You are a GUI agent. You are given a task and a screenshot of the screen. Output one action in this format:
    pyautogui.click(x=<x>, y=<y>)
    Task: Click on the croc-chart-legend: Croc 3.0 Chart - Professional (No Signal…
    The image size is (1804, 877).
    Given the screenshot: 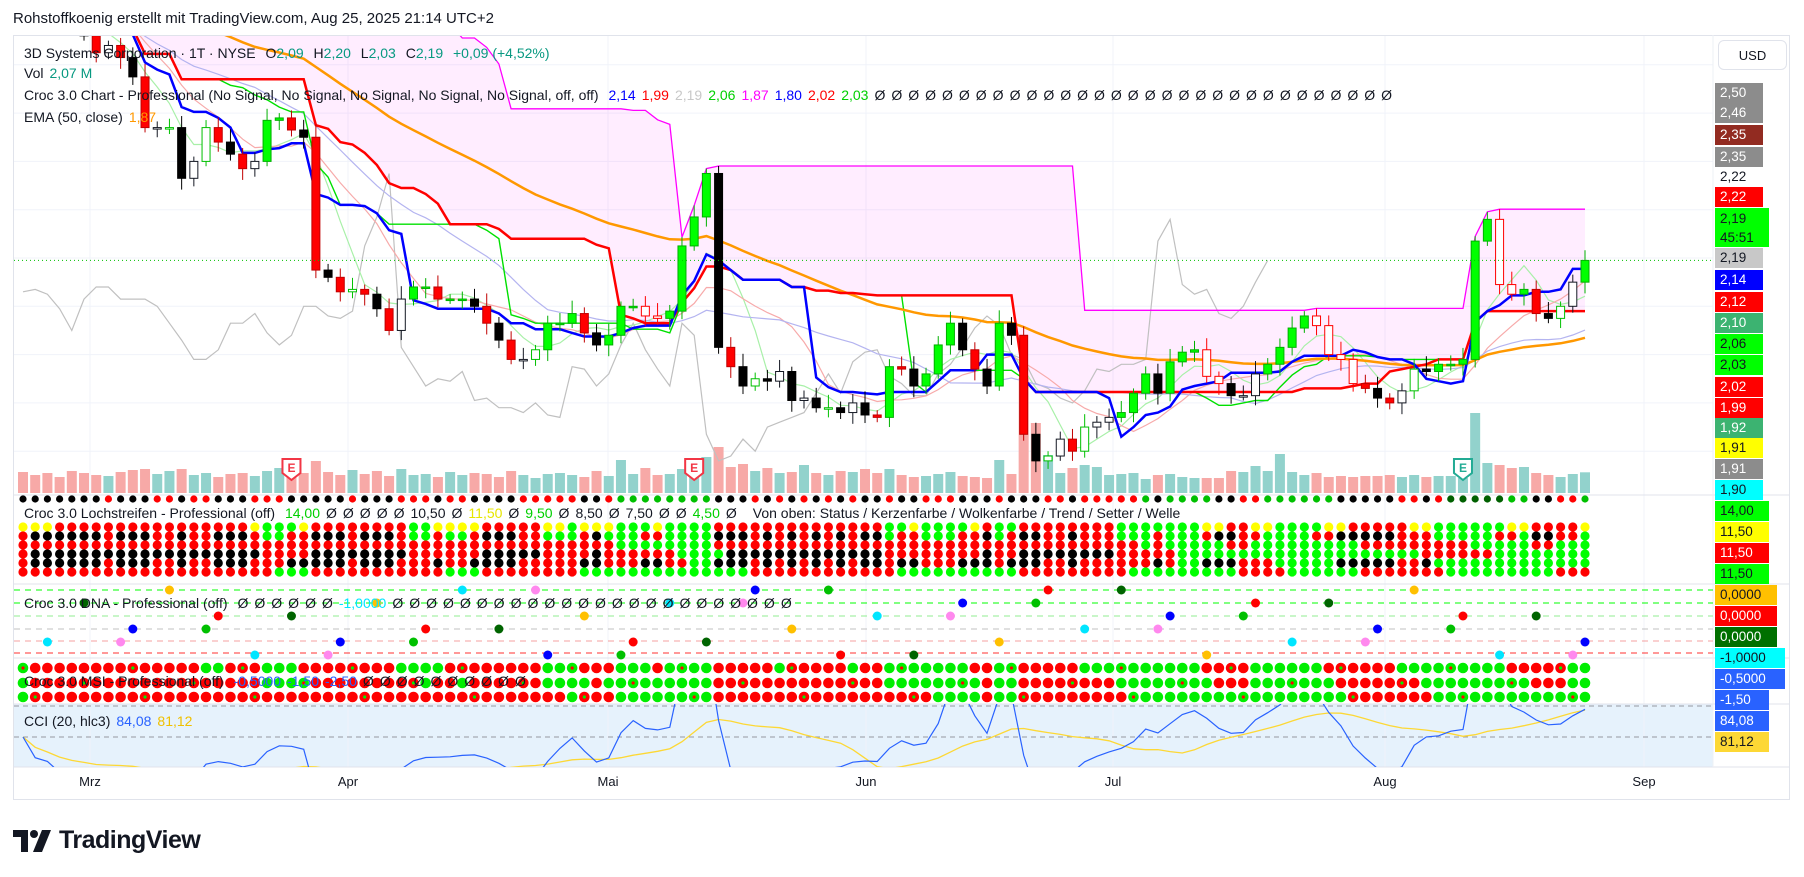 What is the action you would take?
    pyautogui.click(x=711, y=95)
    